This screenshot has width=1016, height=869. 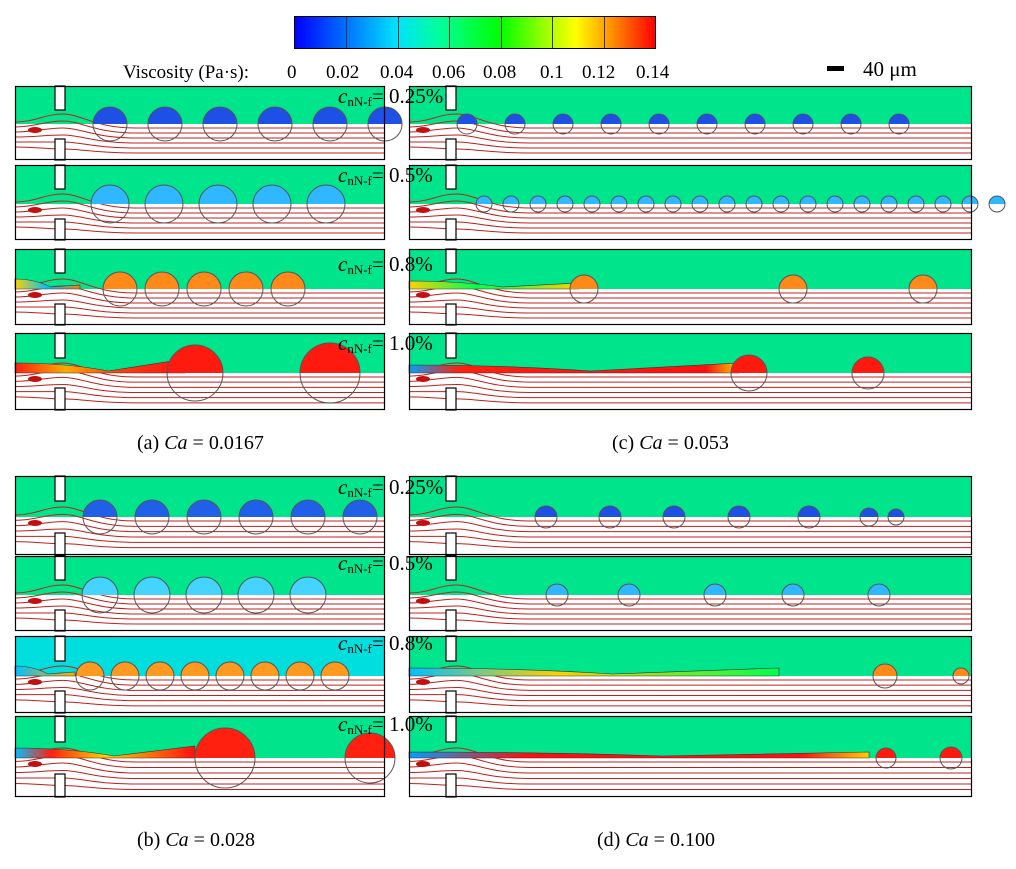 What do you see at coordinates (656, 840) in the screenshot?
I see `caption-d: (d) Ca = 0.100` at bounding box center [656, 840].